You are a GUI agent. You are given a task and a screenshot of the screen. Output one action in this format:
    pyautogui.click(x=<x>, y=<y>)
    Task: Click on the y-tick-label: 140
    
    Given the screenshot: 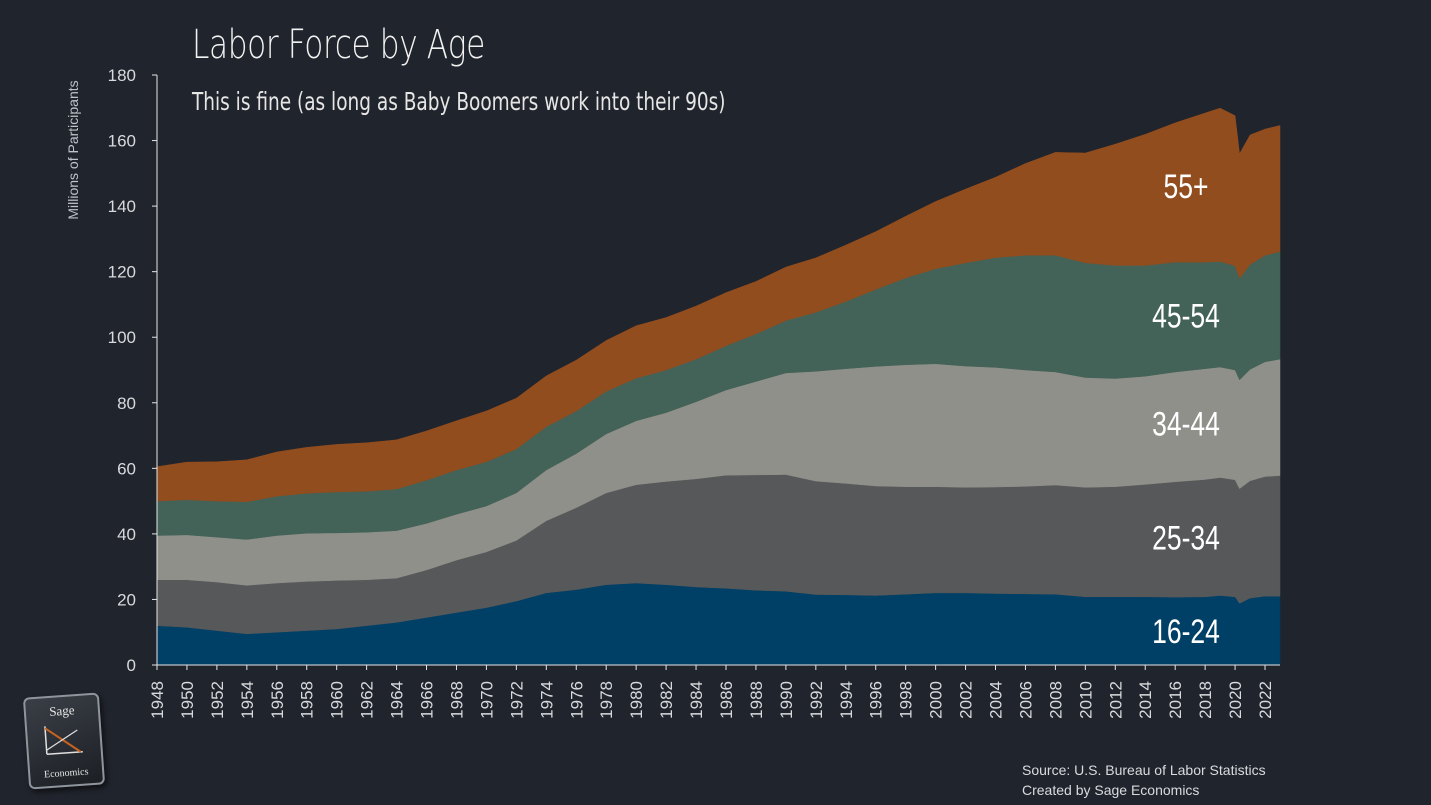 What is the action you would take?
    pyautogui.click(x=122, y=206)
    